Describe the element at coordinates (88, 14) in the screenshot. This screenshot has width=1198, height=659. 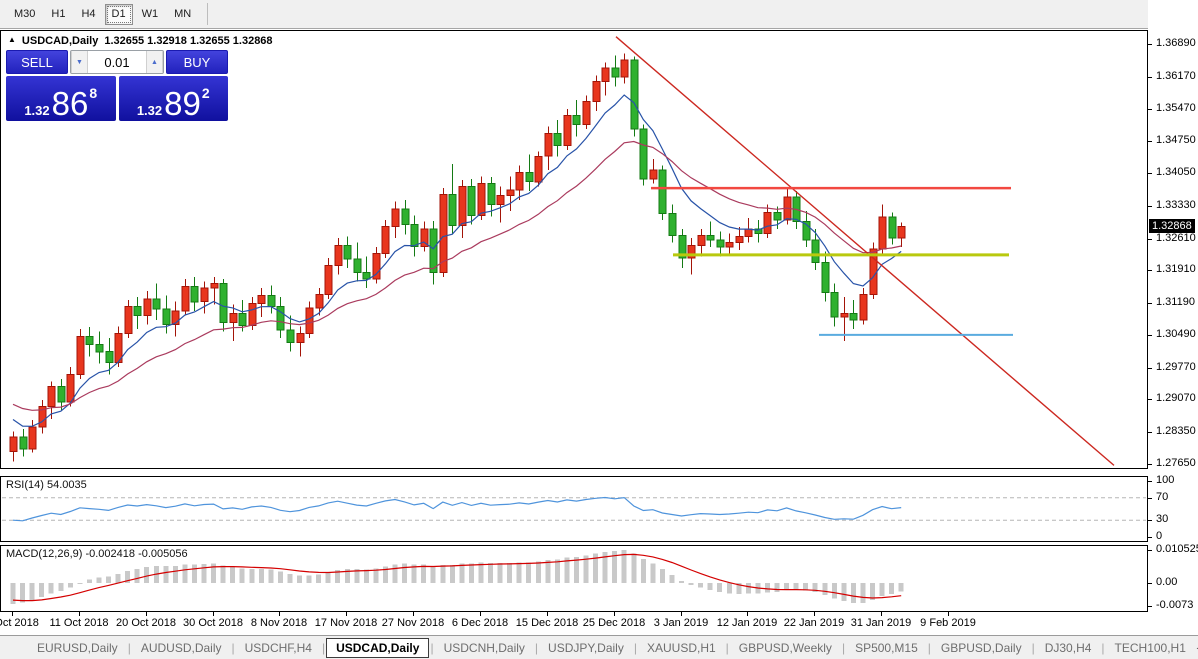
I see `timeframe-button-h4: H4` at that location.